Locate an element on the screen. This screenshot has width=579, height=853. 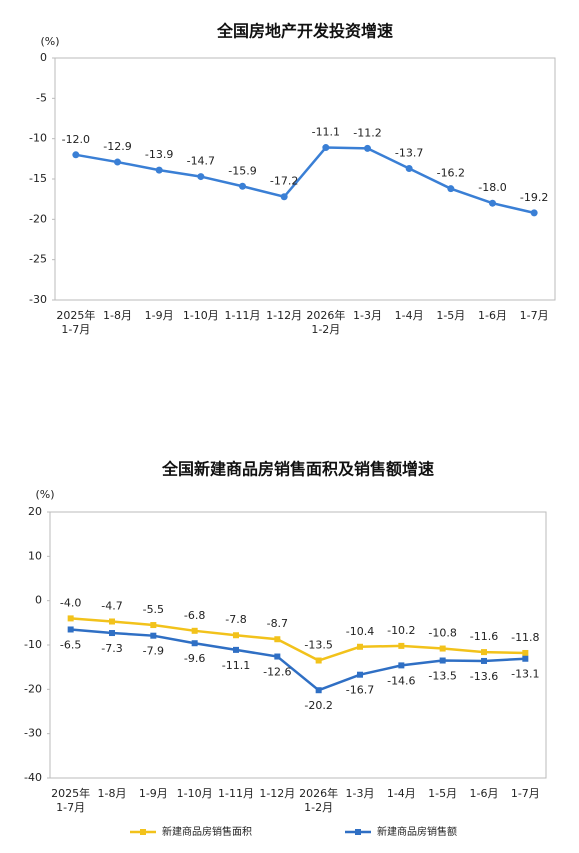
legend-label: 新建商品房销售面积 is located at coordinates (207, 831).